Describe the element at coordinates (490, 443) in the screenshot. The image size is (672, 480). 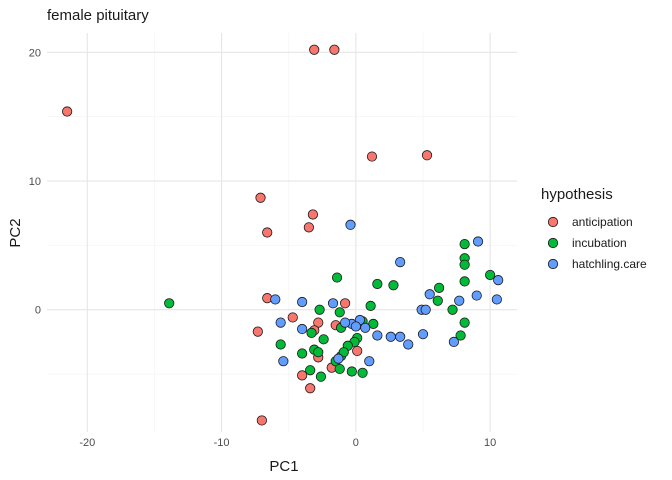
I see `x-tick-label: 10` at that location.